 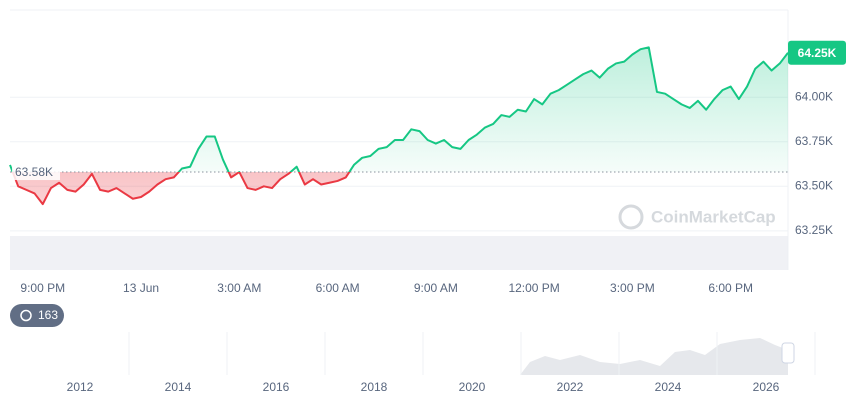 I want to click on current-price-label: 64.25K, so click(x=817, y=53).